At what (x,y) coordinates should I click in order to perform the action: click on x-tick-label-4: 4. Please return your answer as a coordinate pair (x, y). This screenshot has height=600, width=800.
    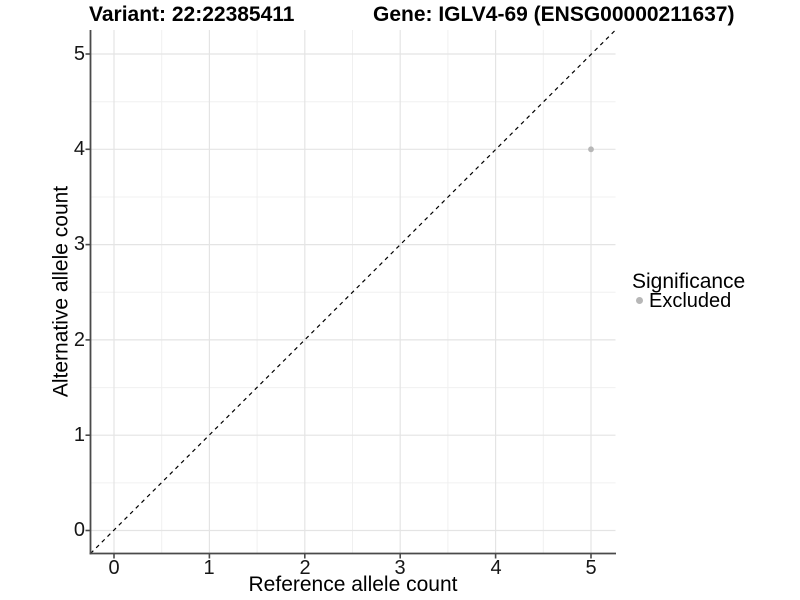
    Looking at the image, I should click on (496, 568).